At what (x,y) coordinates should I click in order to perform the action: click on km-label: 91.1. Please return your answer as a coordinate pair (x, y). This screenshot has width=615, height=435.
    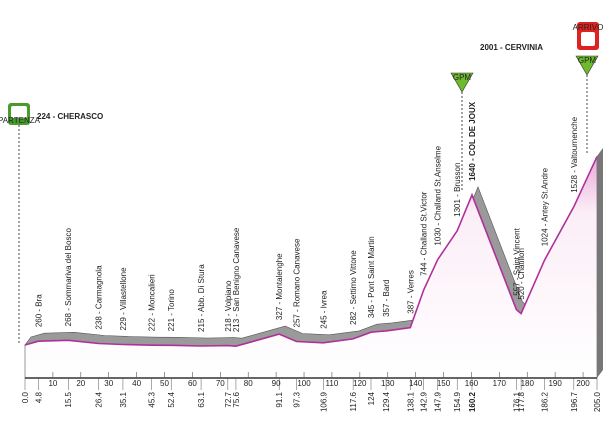
    Looking at the image, I should click on (279, 399).